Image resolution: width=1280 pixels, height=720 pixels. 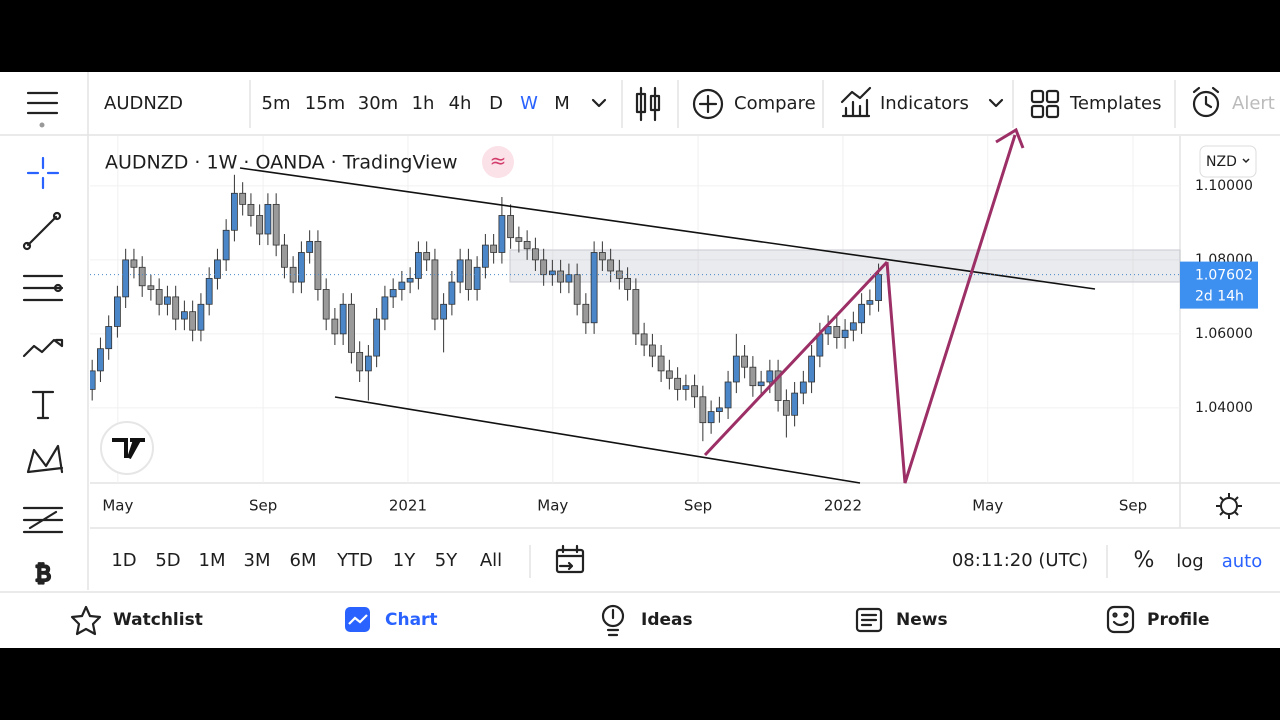 I want to click on range-button: 3M, so click(x=257, y=560).